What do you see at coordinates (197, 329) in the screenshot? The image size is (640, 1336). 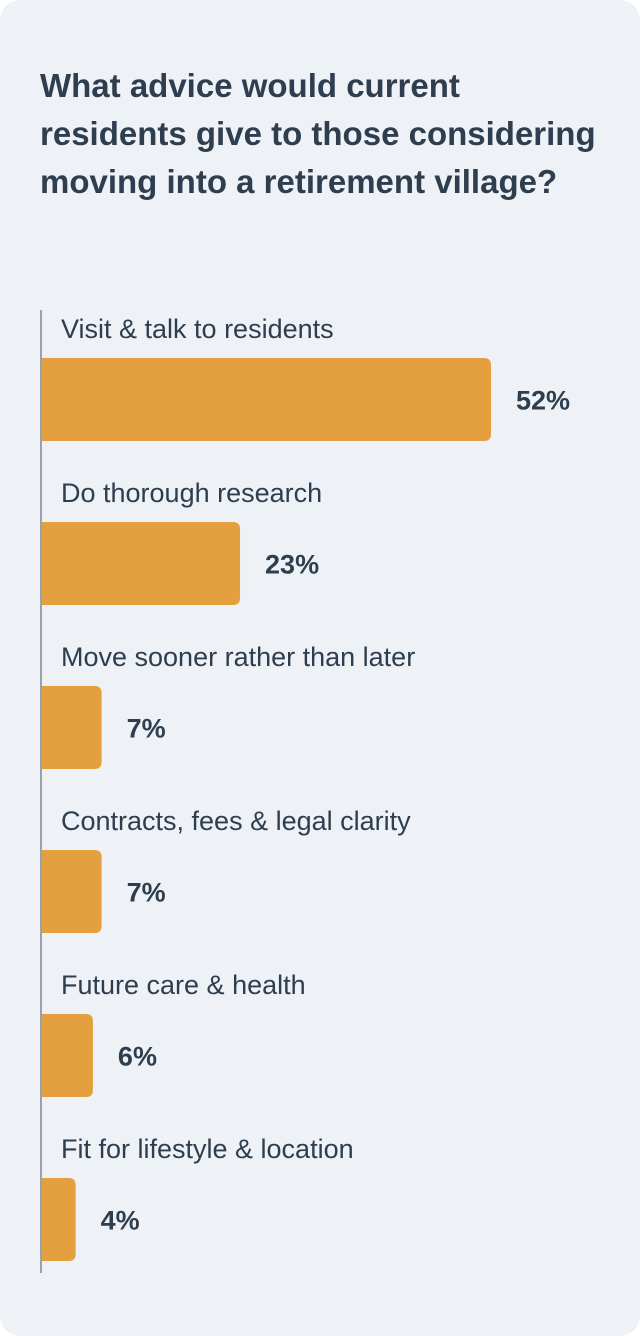 I see `category-label: Visit & talk to residents` at bounding box center [197, 329].